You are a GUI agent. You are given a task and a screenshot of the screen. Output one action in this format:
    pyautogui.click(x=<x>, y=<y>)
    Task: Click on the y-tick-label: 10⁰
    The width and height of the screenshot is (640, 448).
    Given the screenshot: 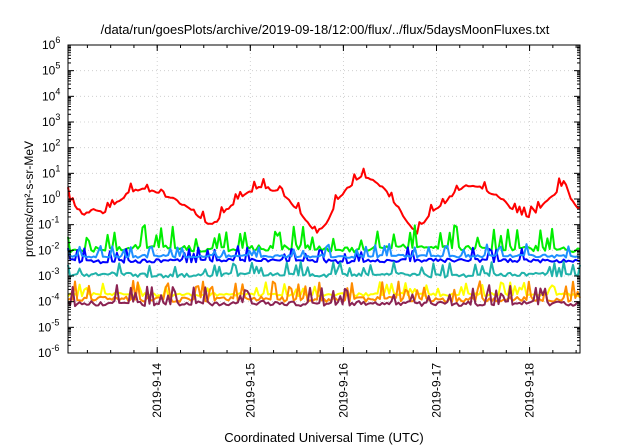 What is the action you would take?
    pyautogui.click(x=51, y=197)
    